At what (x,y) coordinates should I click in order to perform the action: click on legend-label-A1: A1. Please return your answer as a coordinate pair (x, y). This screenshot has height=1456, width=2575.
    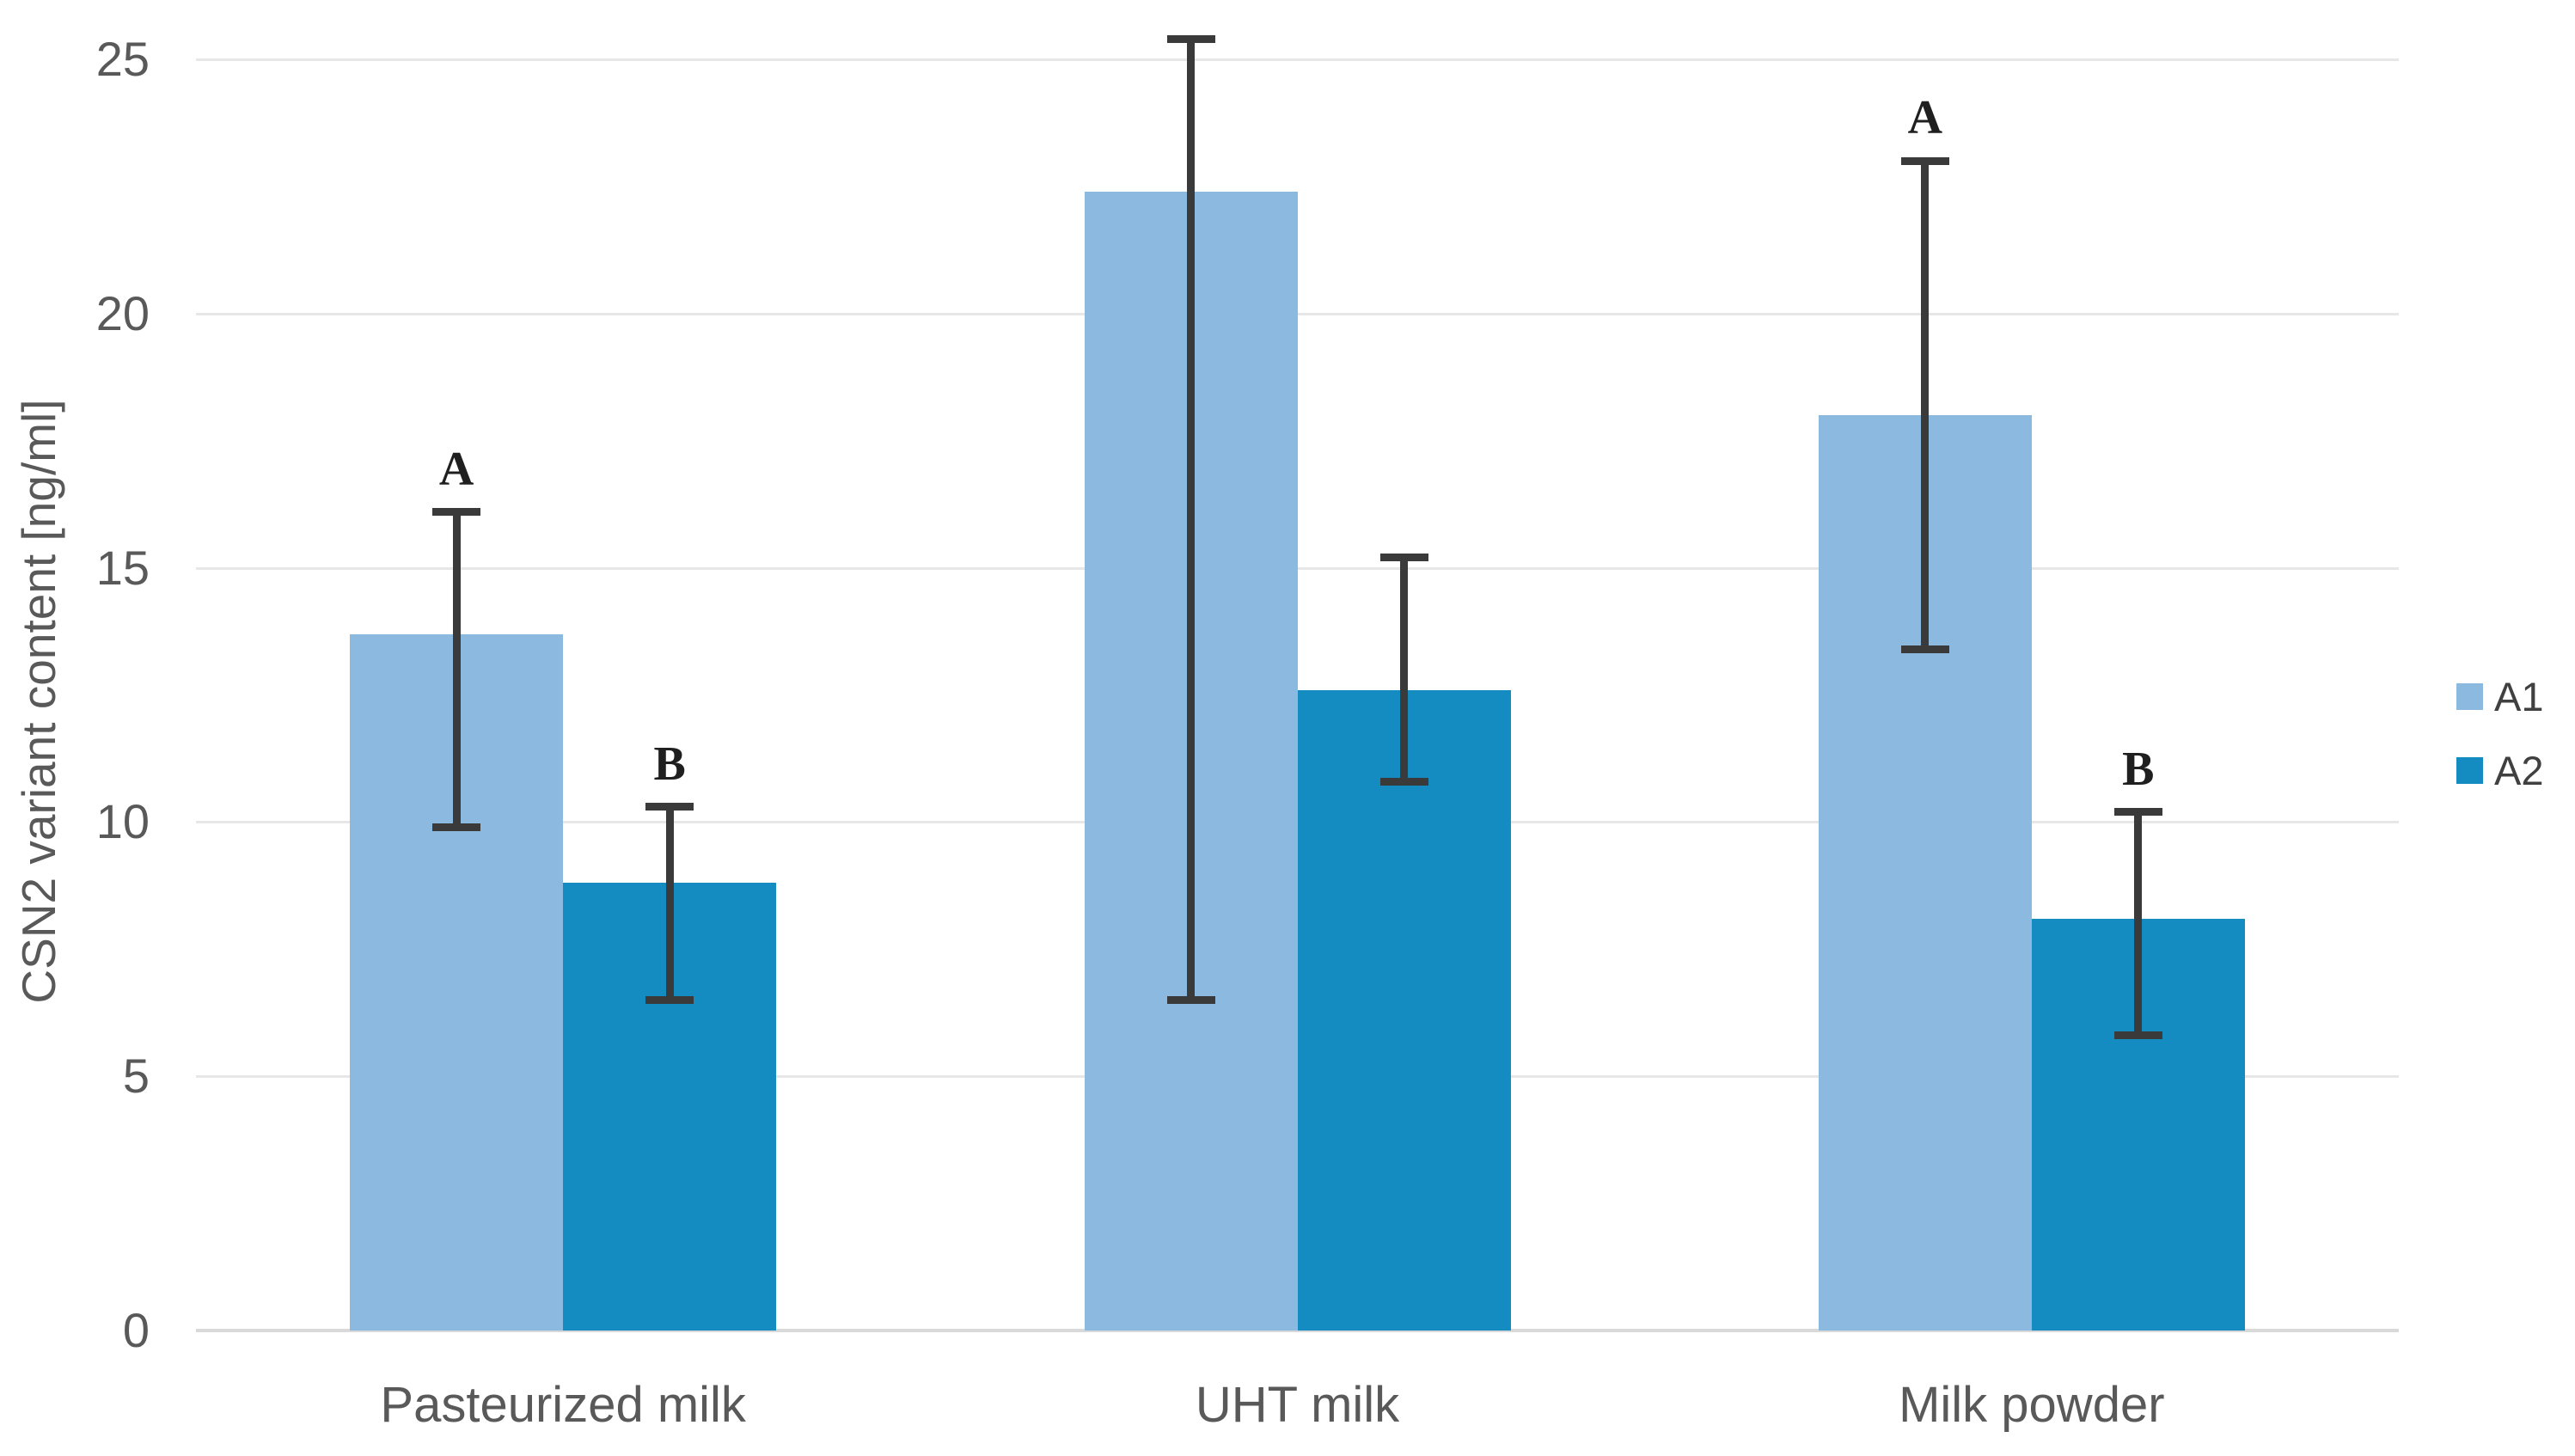
    Looking at the image, I should click on (2519, 696).